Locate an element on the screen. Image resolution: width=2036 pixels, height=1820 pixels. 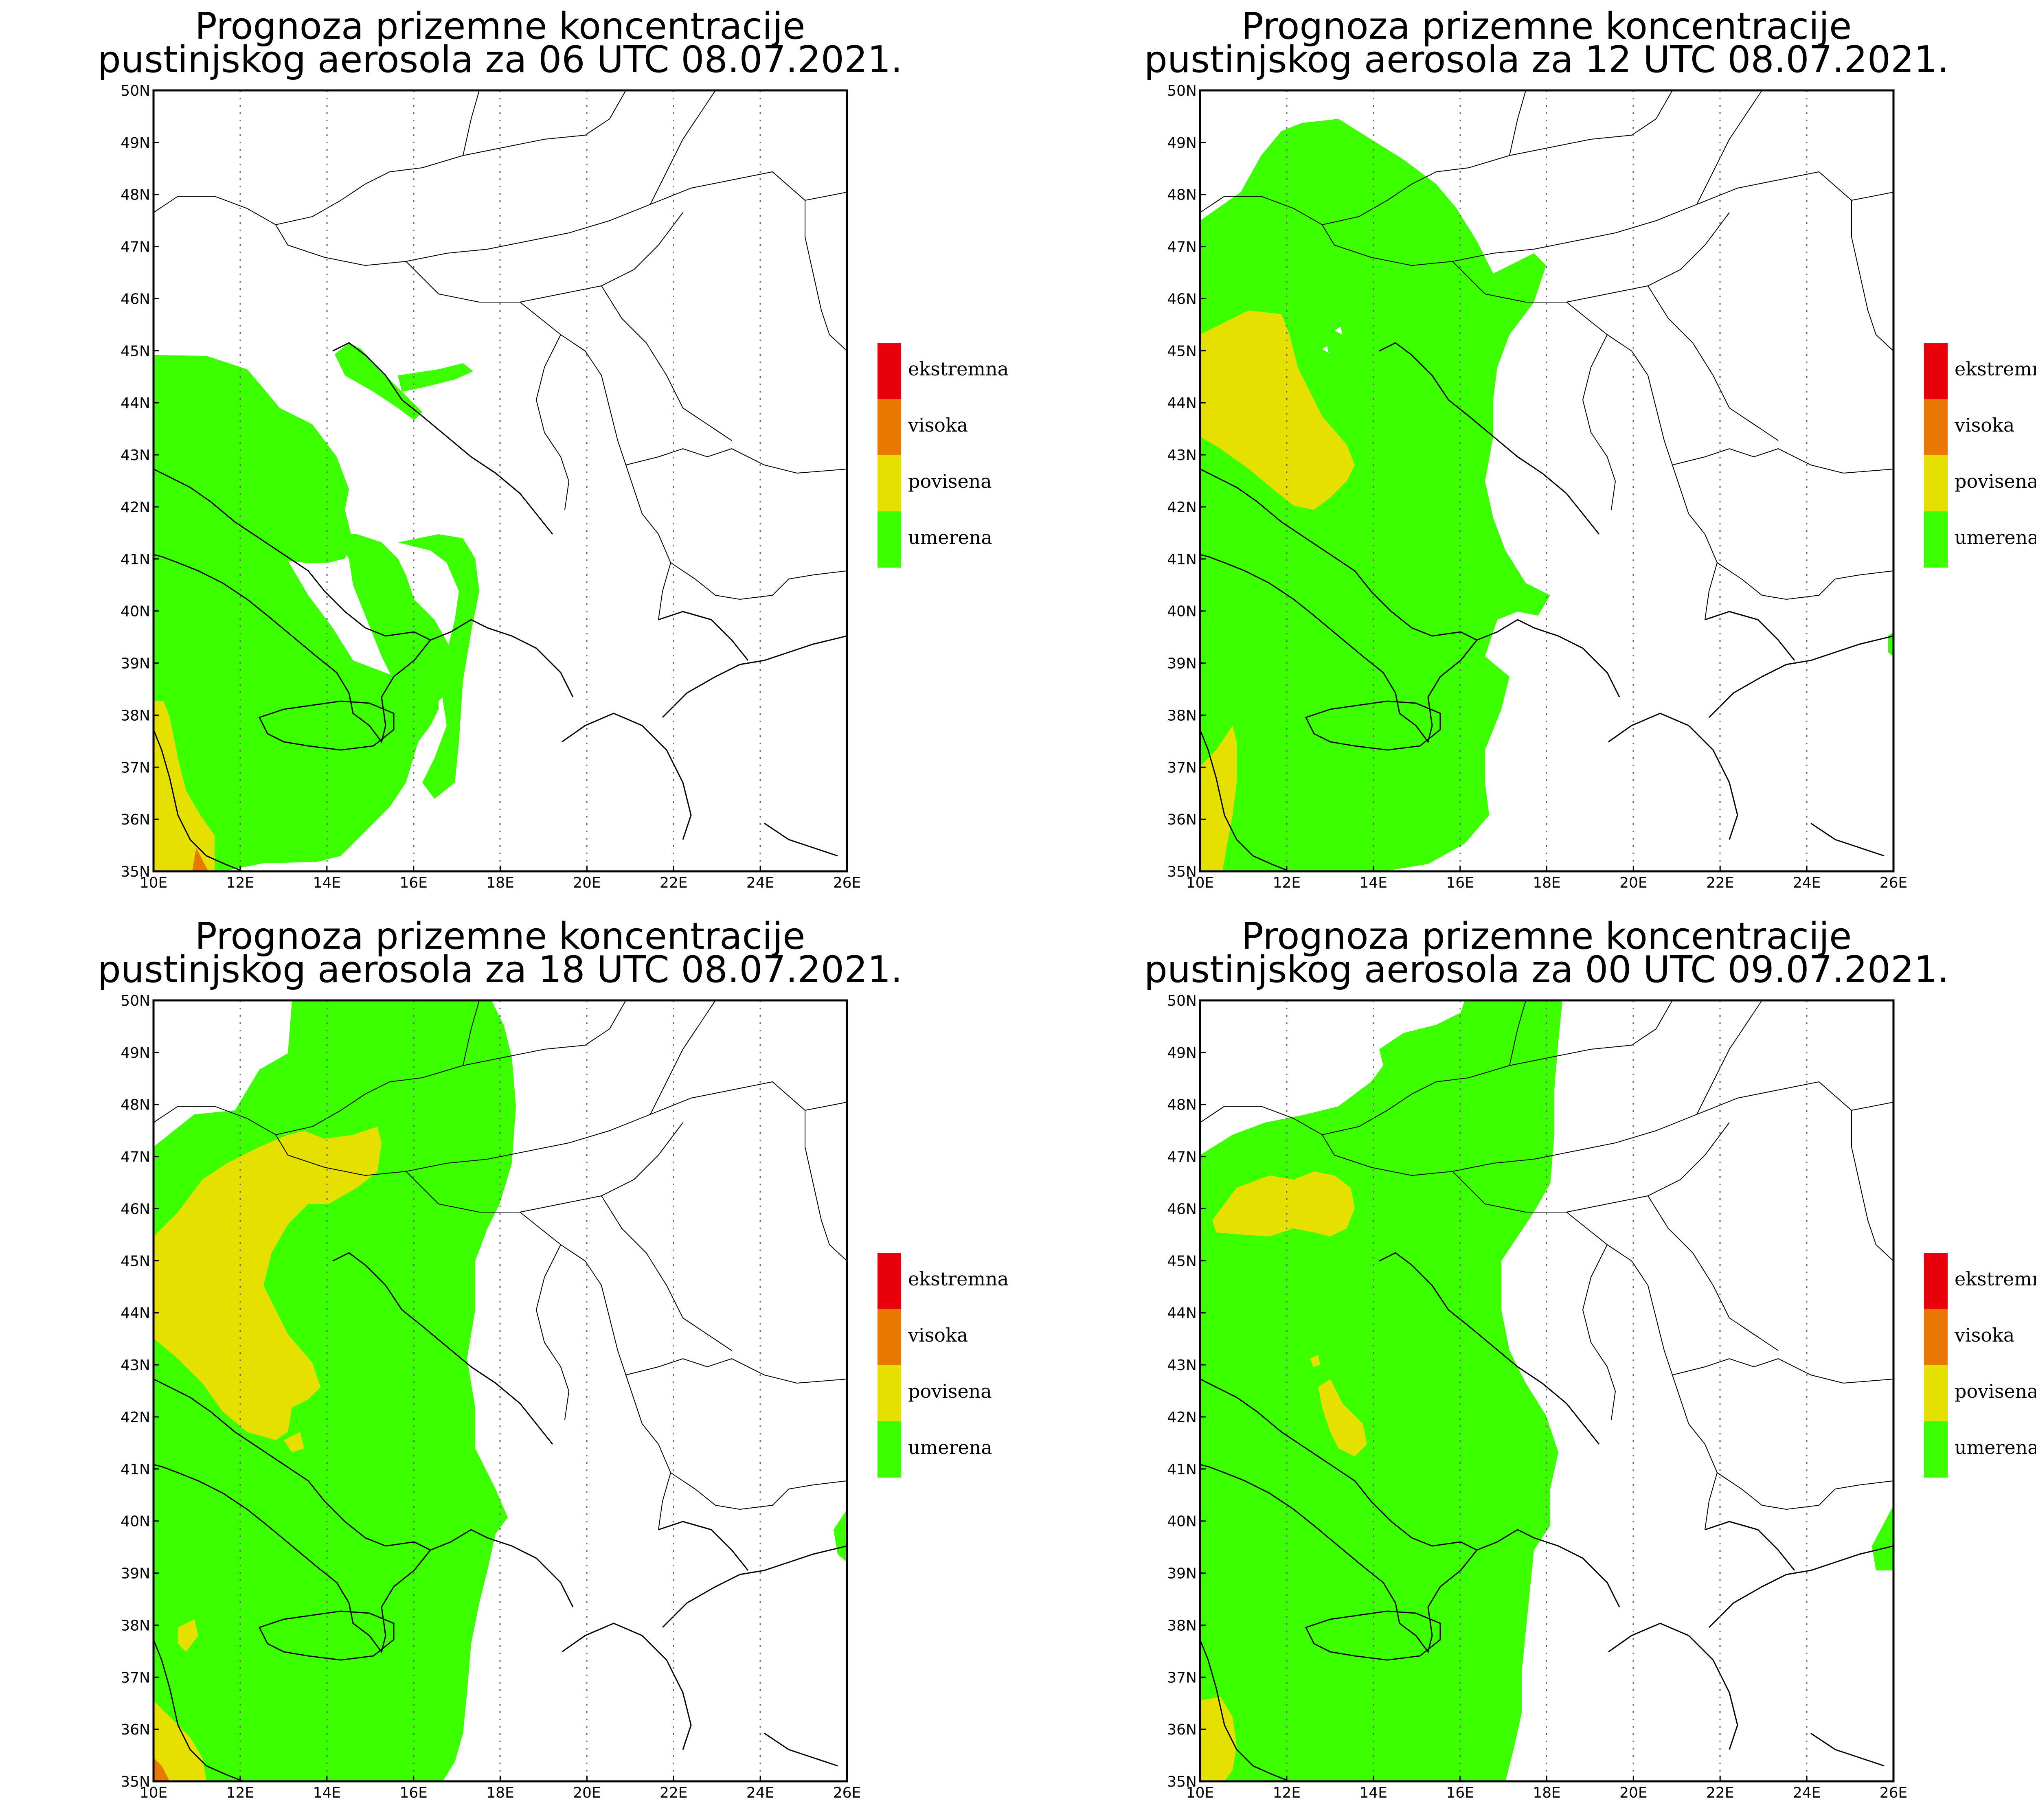
legend-label-visoka: visoka is located at coordinates (1984, 1335).